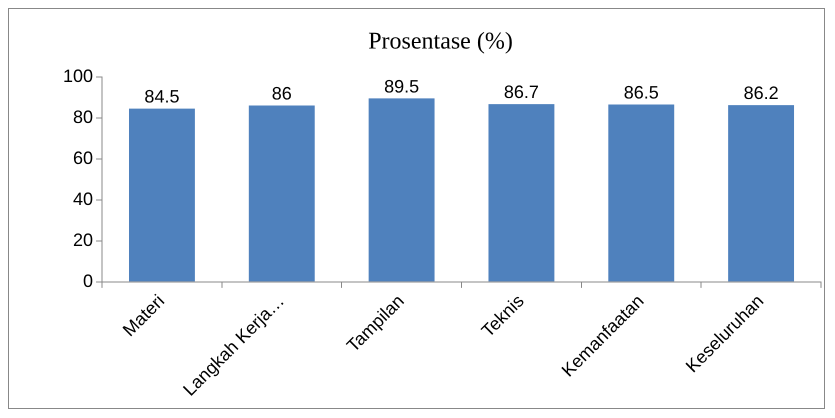 Image resolution: width=835 pixels, height=418 pixels. Describe the element at coordinates (88, 280) in the screenshot. I see `y-tick-label: 0` at that location.